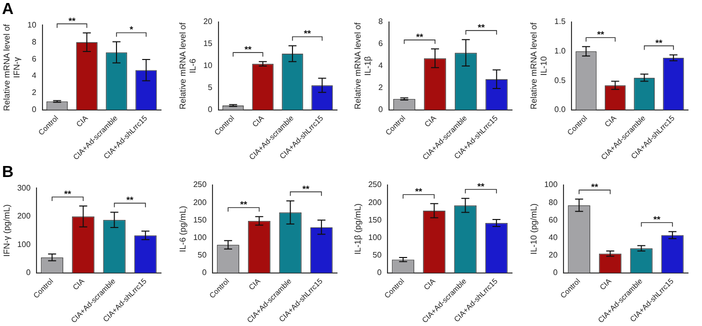 Image resolution: width=702 pixels, height=326 pixels. What do you see at coordinates (533, 228) in the screenshot?
I see `y-axis-title: IL-10 (pg/mL)` at bounding box center [533, 228].